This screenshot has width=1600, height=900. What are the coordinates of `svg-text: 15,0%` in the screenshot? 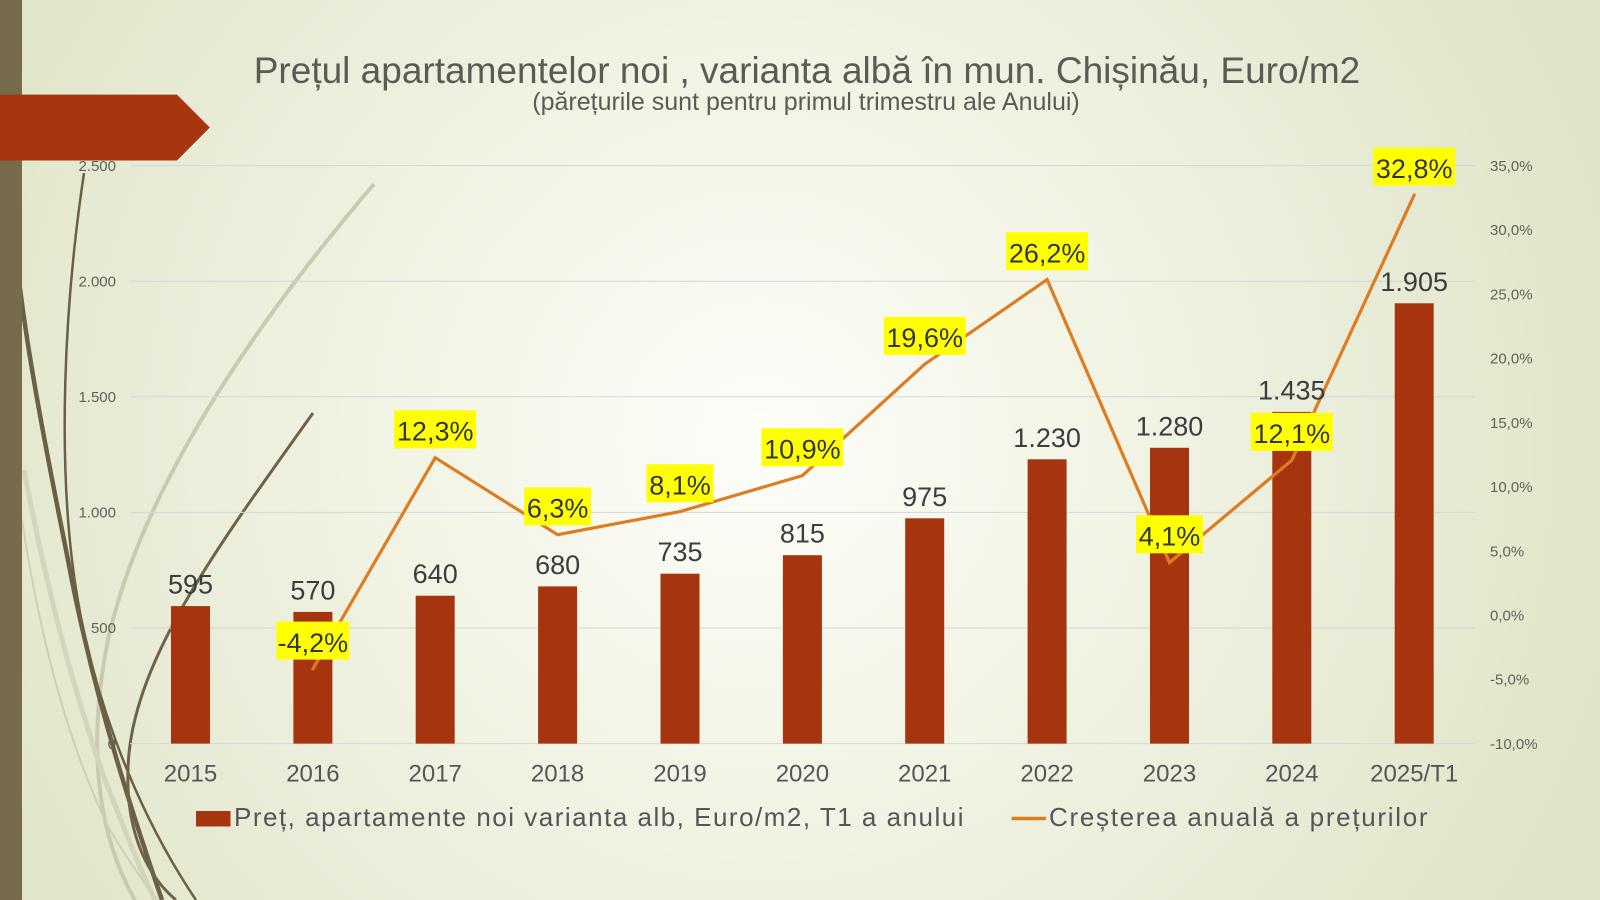 It's located at (1511, 423).